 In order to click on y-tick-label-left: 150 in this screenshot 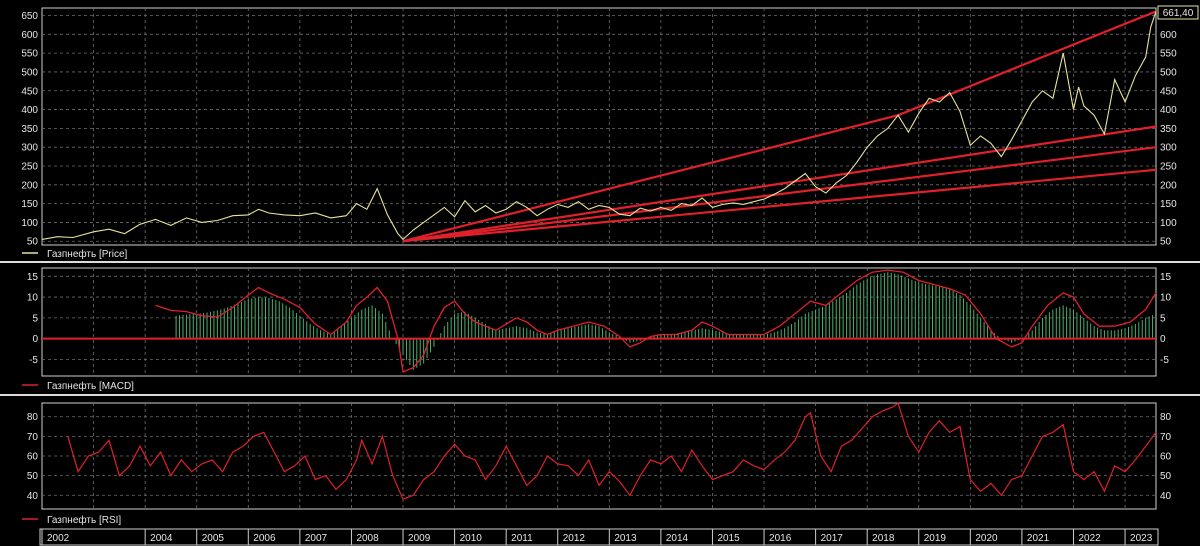, I will do `click(29, 204)`.